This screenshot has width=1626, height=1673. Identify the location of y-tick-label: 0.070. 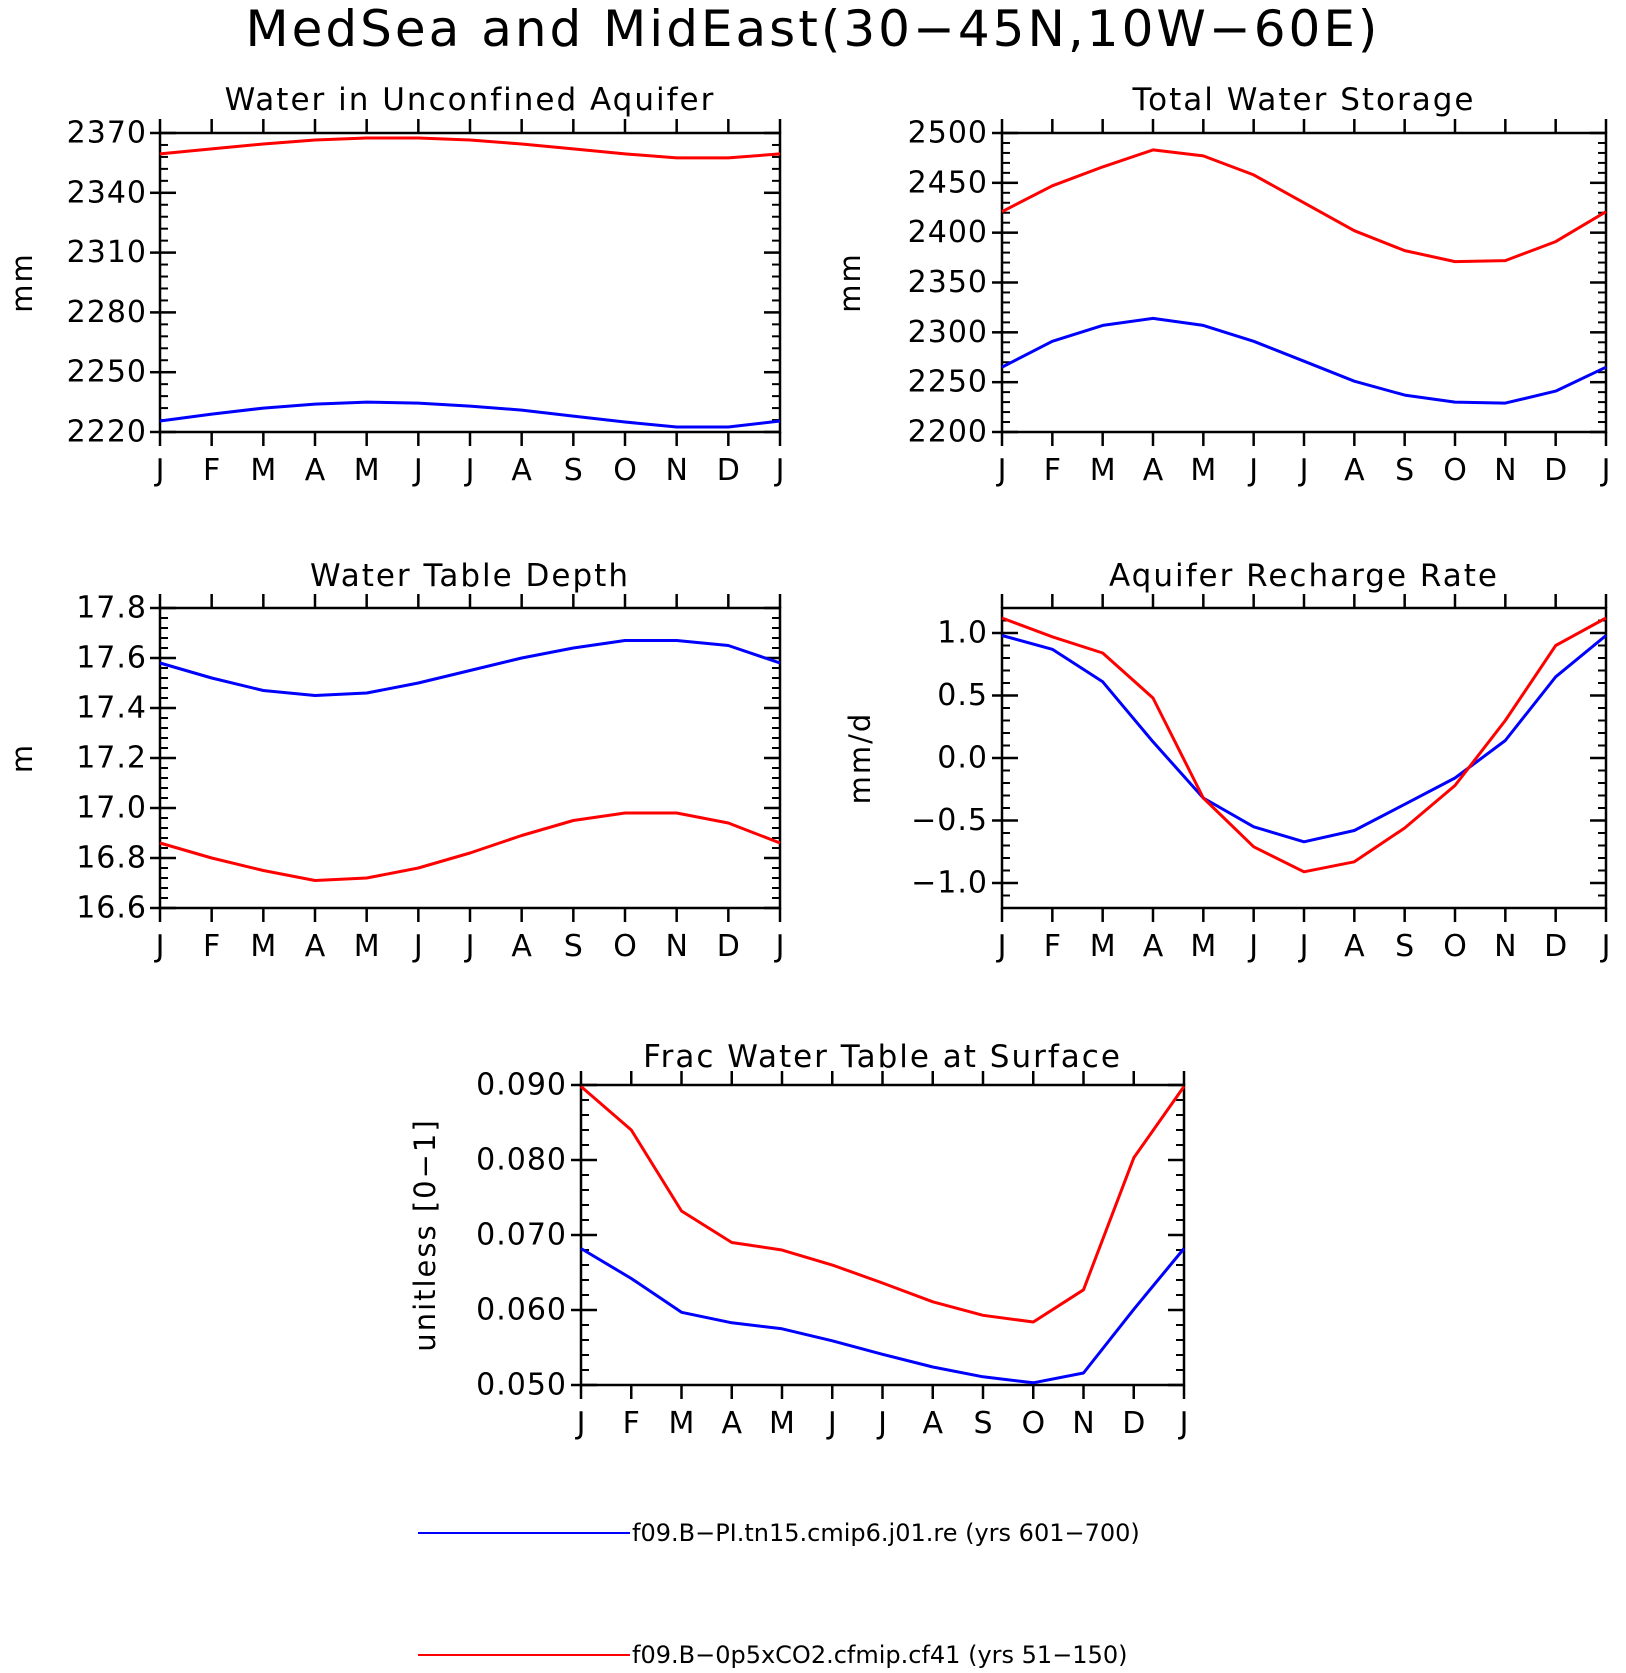
(521, 1235).